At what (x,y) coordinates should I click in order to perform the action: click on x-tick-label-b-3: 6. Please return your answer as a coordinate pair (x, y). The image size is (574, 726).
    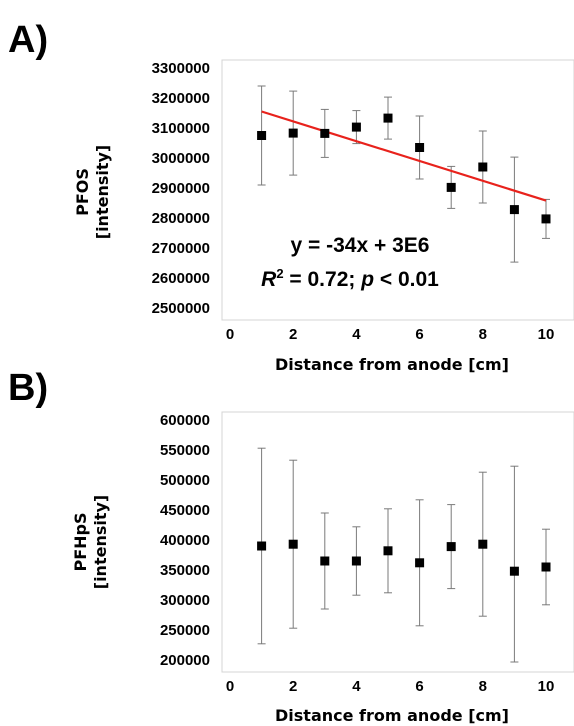
    Looking at the image, I should click on (419, 686).